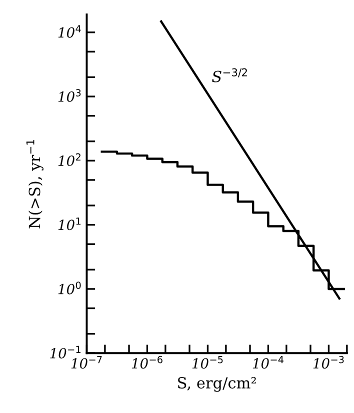 The image size is (354, 413). I want to click on y-tick-label: 10$^{2}$, so click(69, 159).